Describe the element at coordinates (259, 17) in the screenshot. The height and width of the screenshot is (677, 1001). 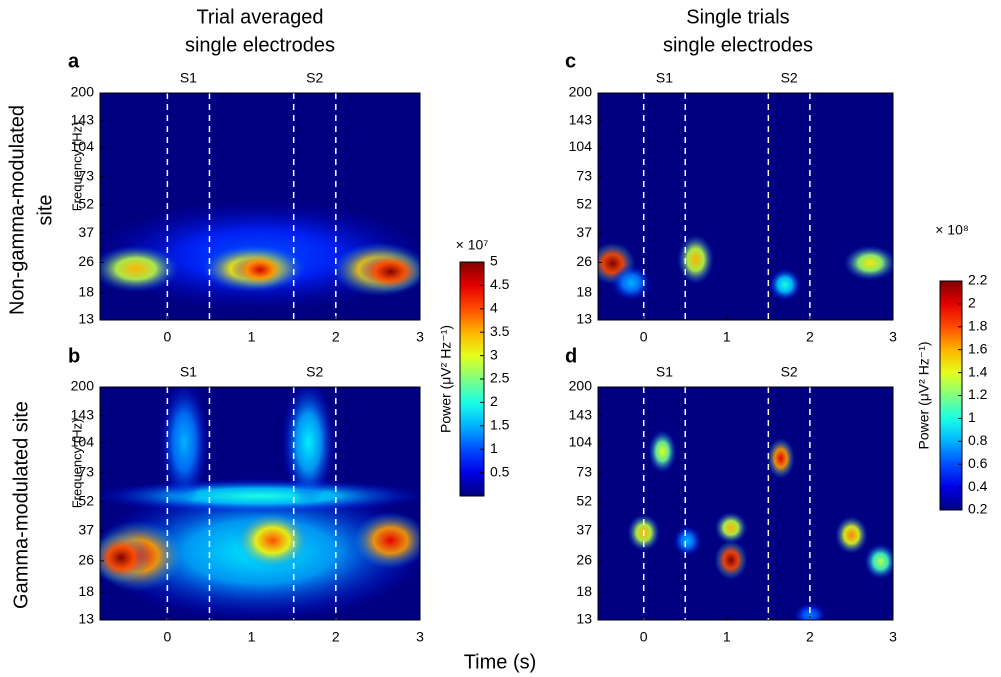
I see `column-title: Trial averaged` at that location.